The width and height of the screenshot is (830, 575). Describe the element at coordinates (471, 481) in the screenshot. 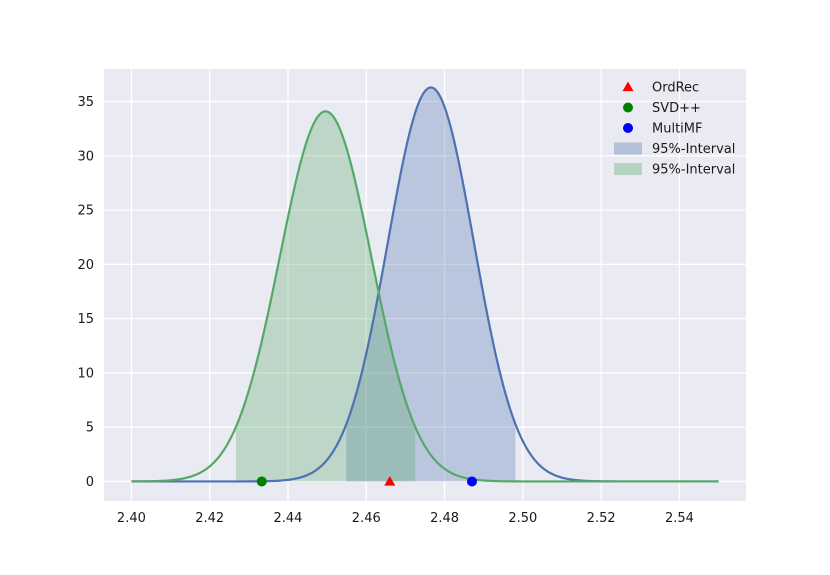

I see `point-multimf` at that location.